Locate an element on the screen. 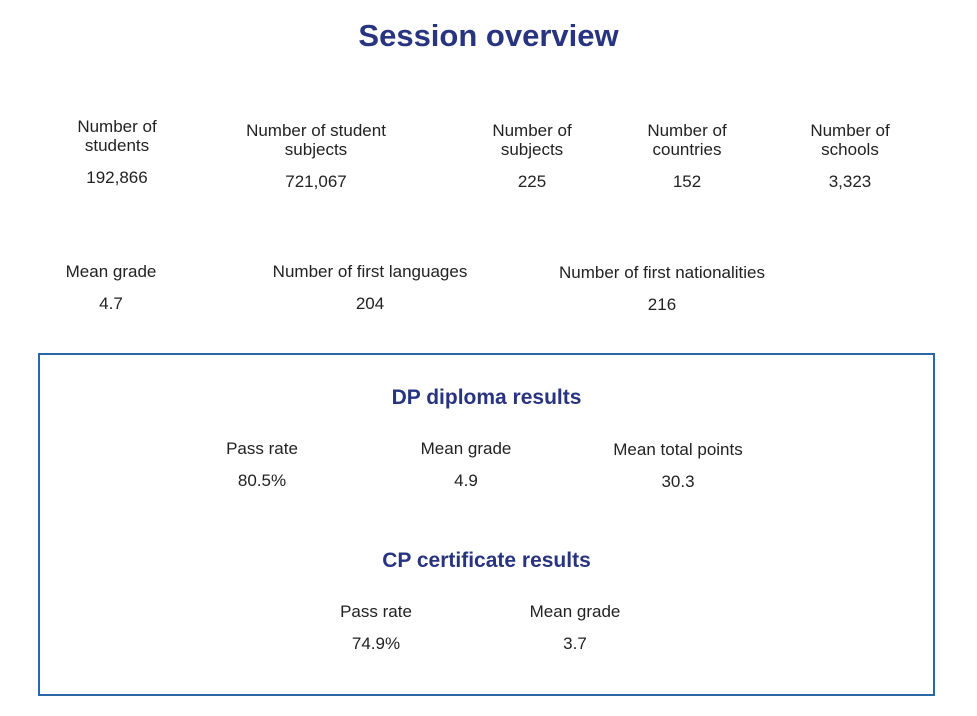  stat-label: Number of subjects is located at coordinates (532, 140).